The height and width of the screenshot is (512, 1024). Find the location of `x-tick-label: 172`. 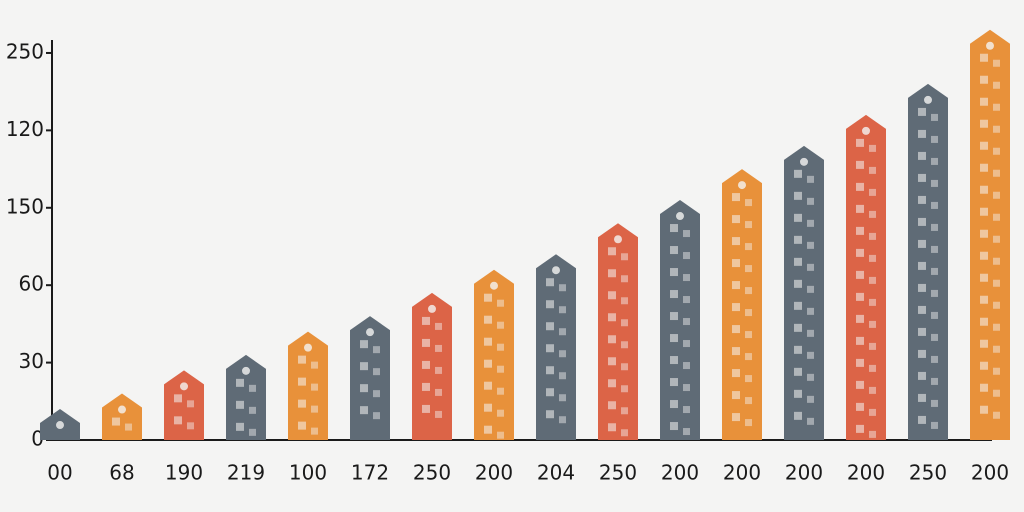

x-tick-label: 172 is located at coordinates (370, 473).